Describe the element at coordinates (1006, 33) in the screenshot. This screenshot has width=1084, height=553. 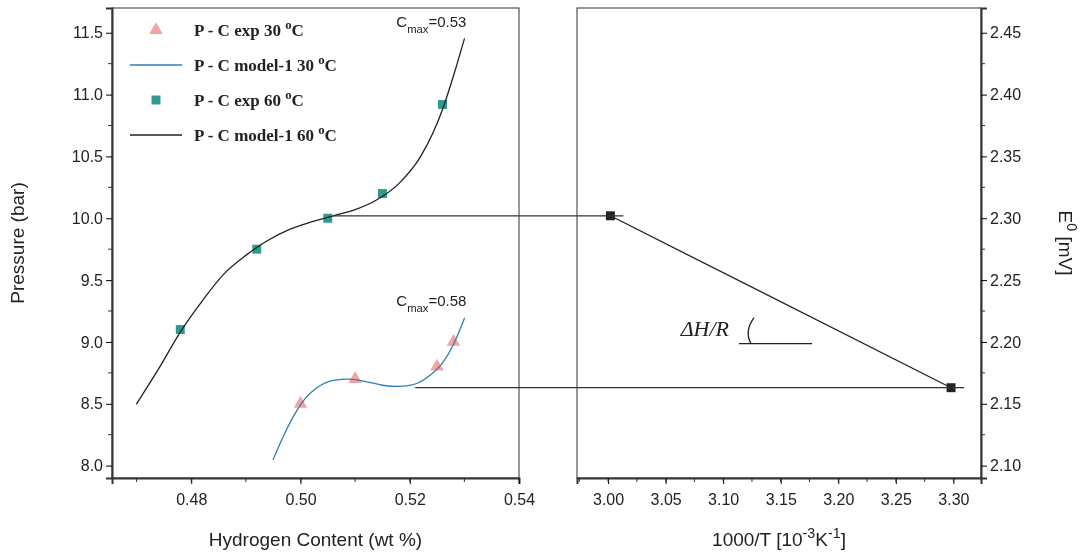
I see `y2-tick-label: 2.45` at that location.